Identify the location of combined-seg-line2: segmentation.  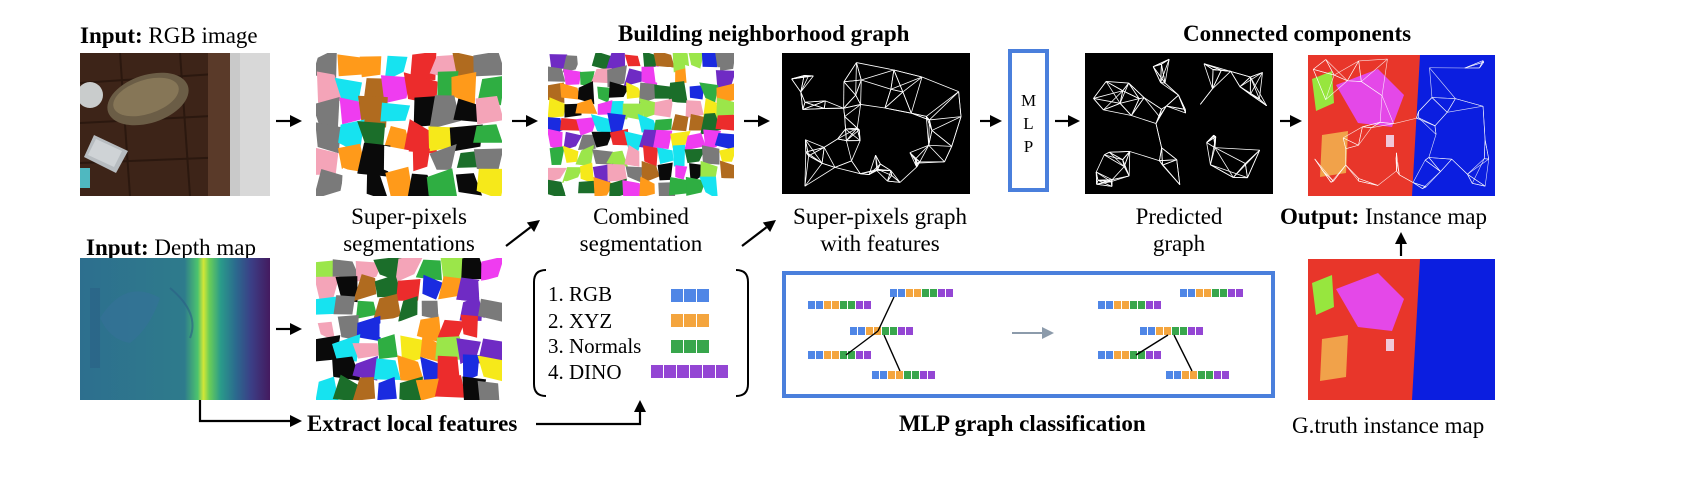
(641, 243).